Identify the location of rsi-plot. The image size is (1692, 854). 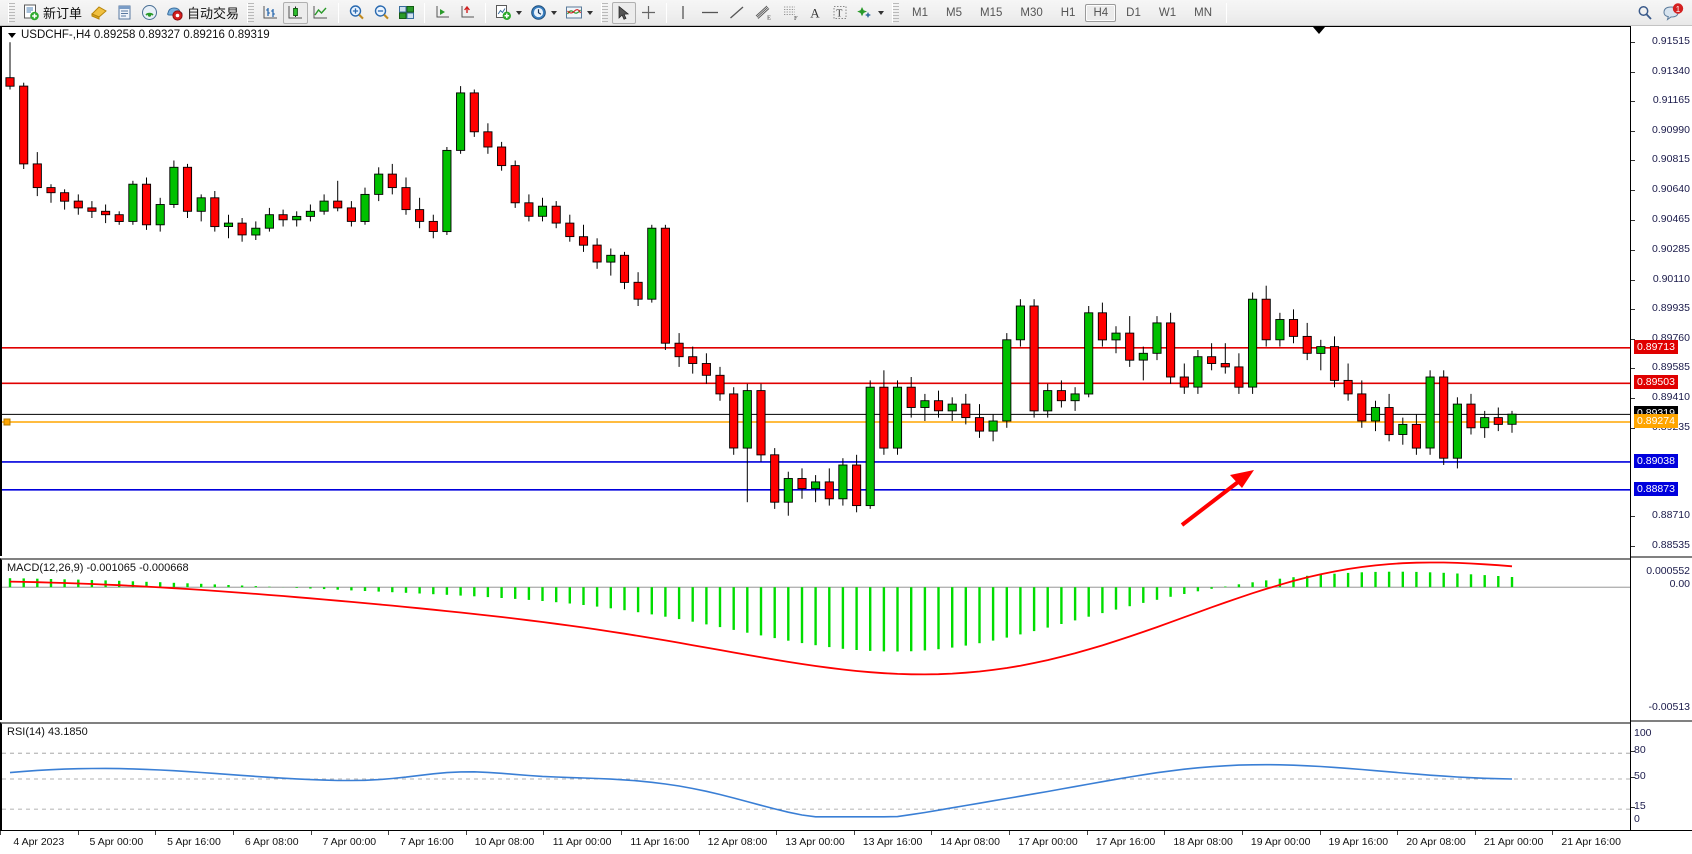
(816, 785).